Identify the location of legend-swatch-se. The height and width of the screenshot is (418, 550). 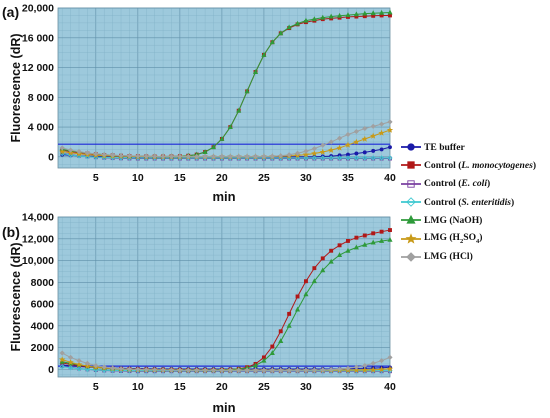
(411, 202).